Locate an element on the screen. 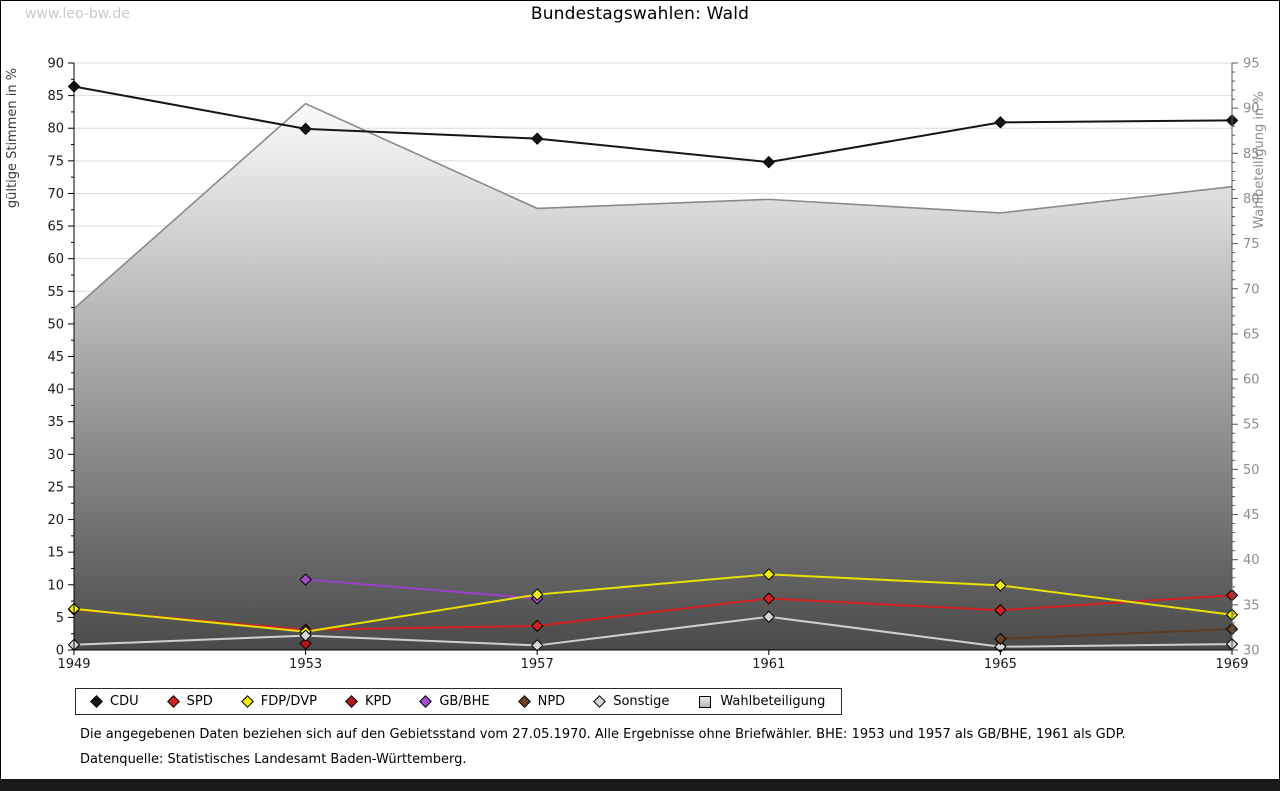 This screenshot has width=1280, height=791. legend-label: SPD is located at coordinates (199, 701).